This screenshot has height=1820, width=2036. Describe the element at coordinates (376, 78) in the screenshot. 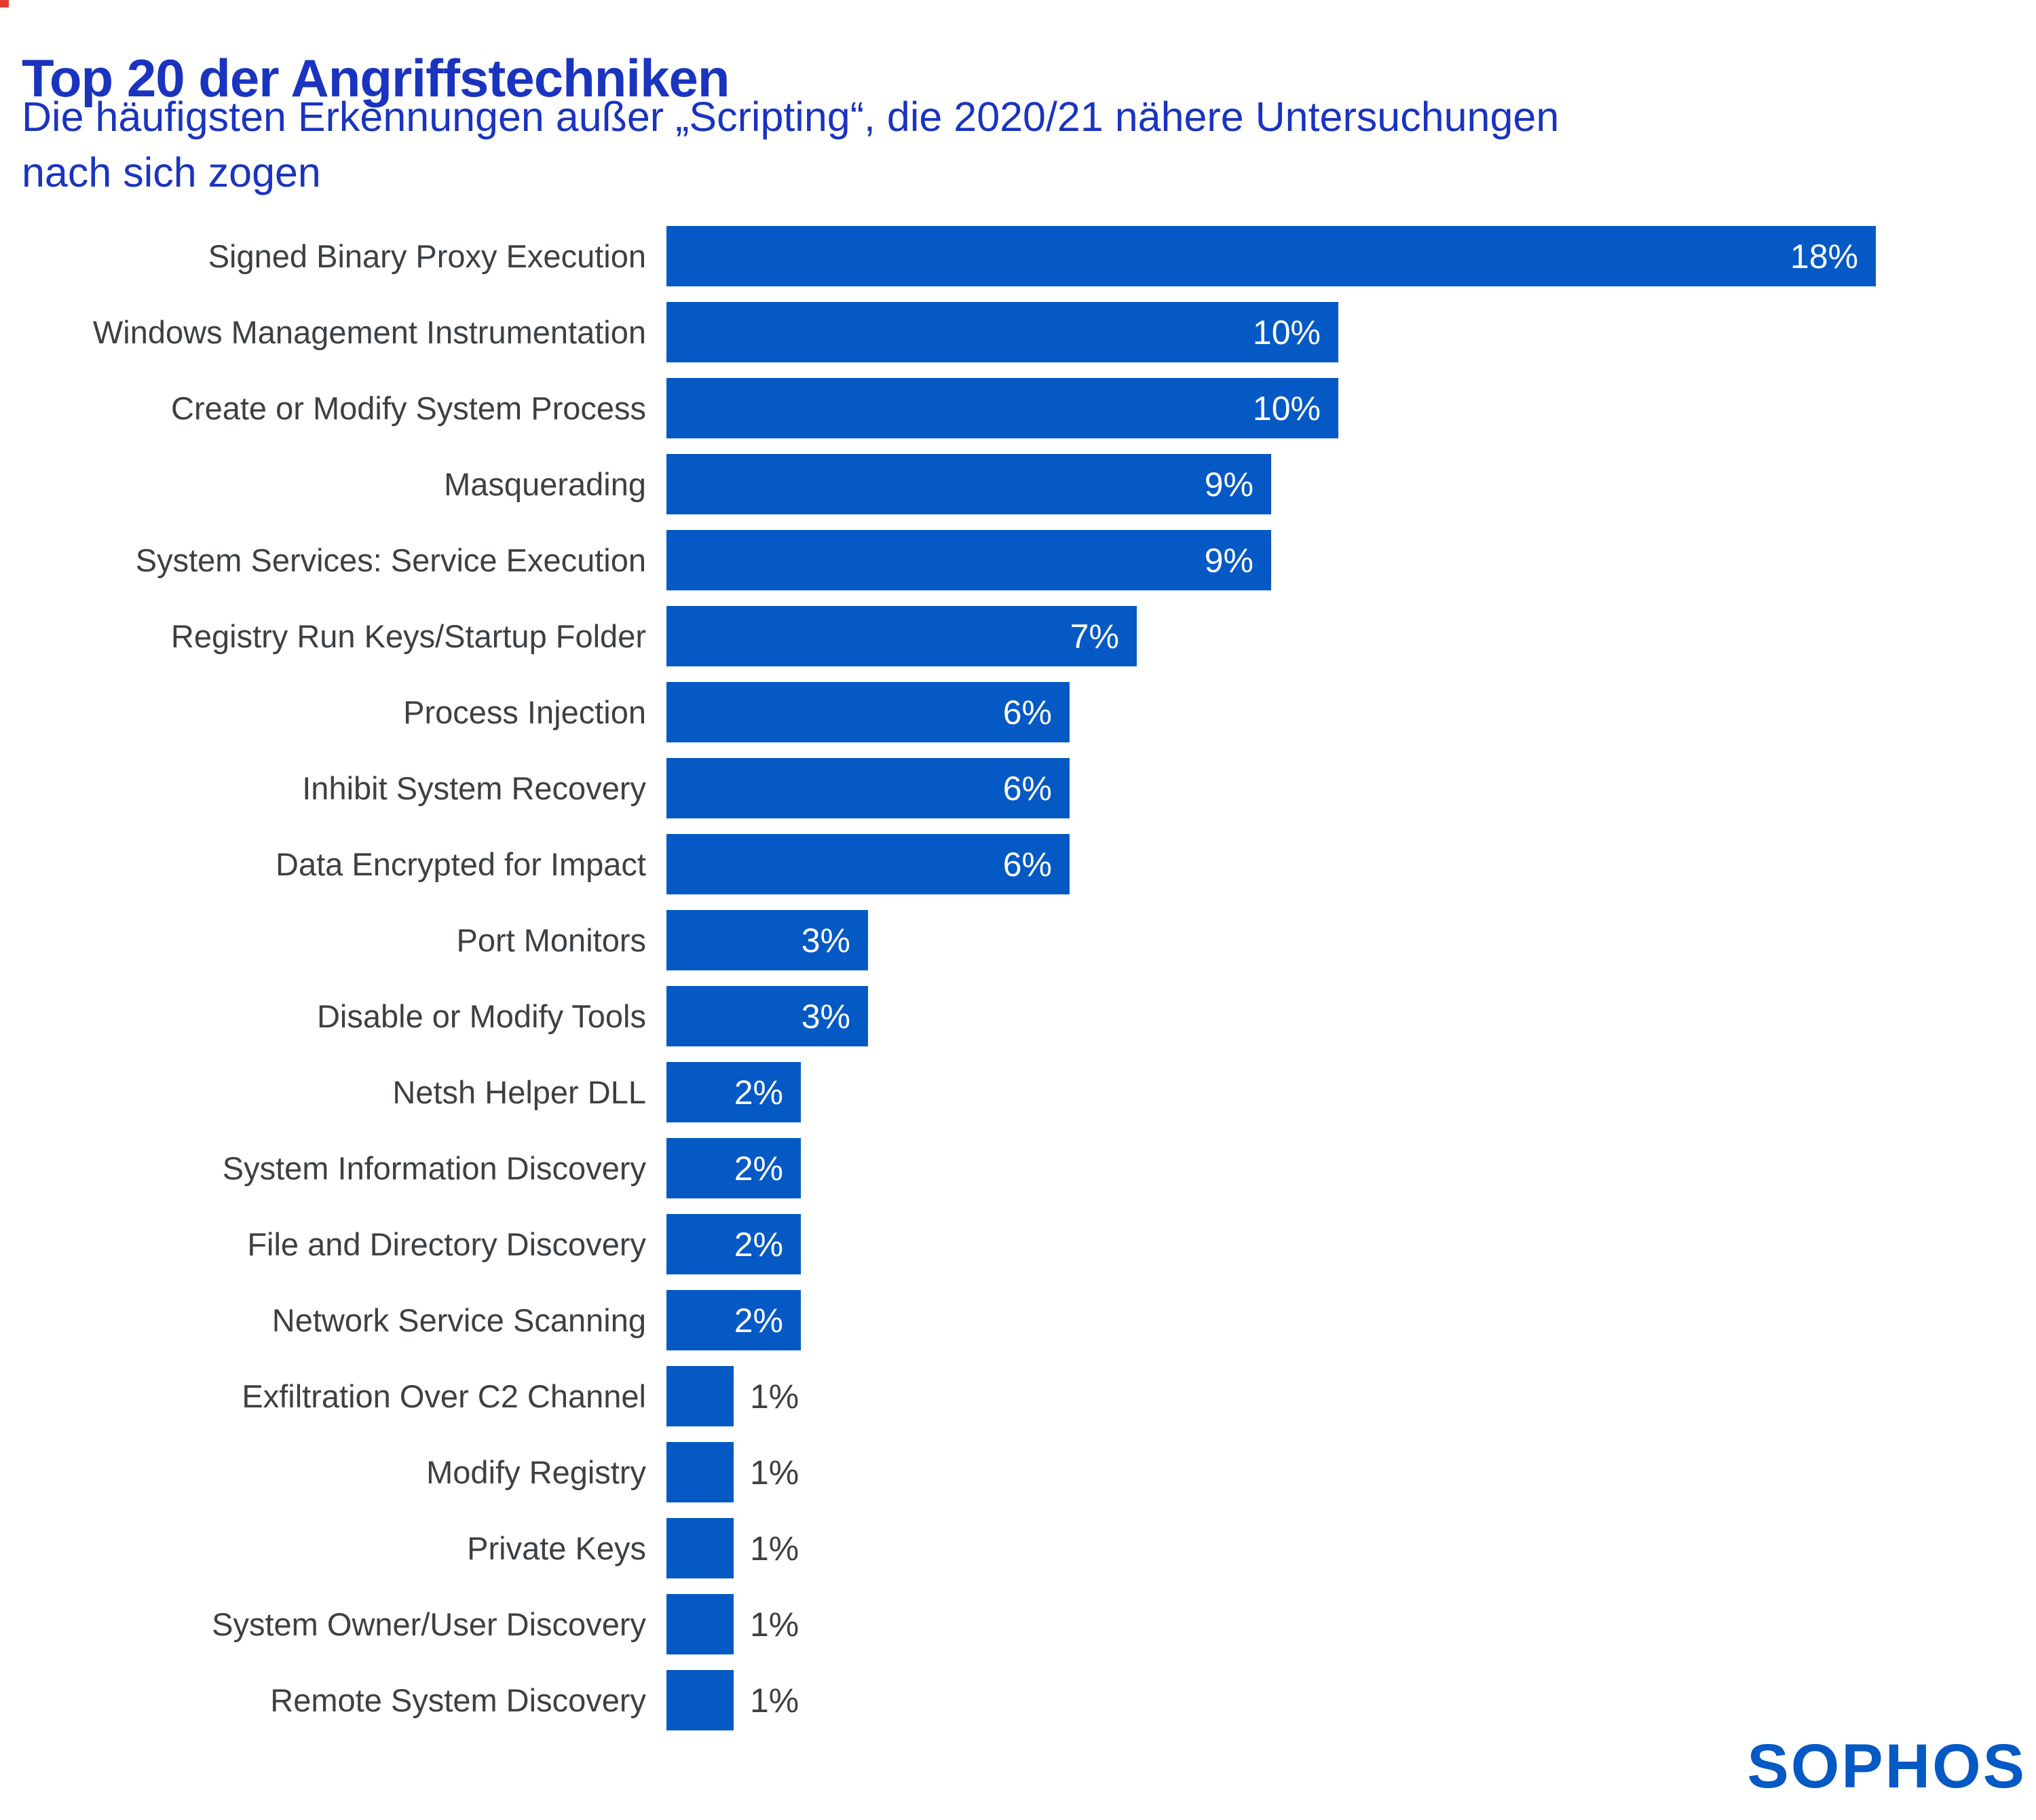

I see `page-title: Top 20 der Angriffstechniken` at that location.